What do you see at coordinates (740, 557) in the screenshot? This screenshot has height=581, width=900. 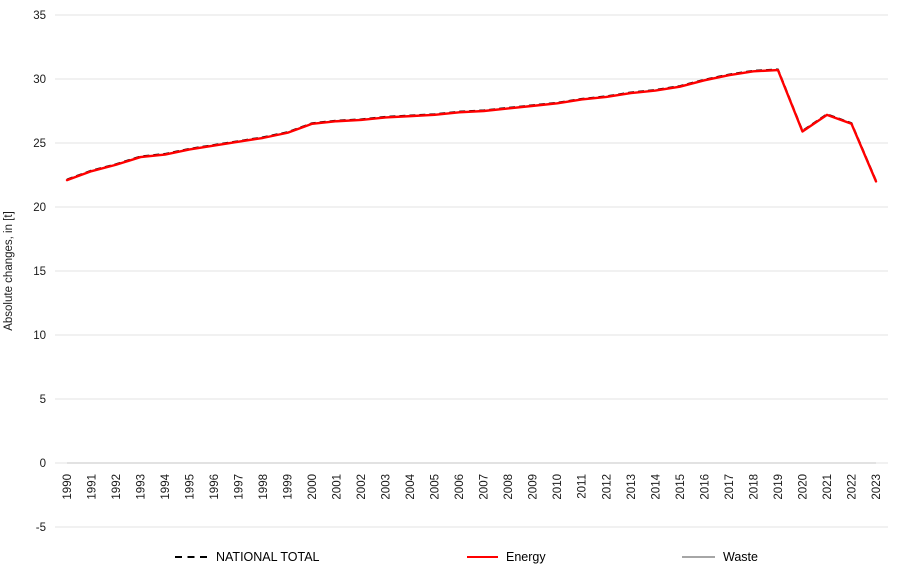 I see `legend-label-waste: Waste` at bounding box center [740, 557].